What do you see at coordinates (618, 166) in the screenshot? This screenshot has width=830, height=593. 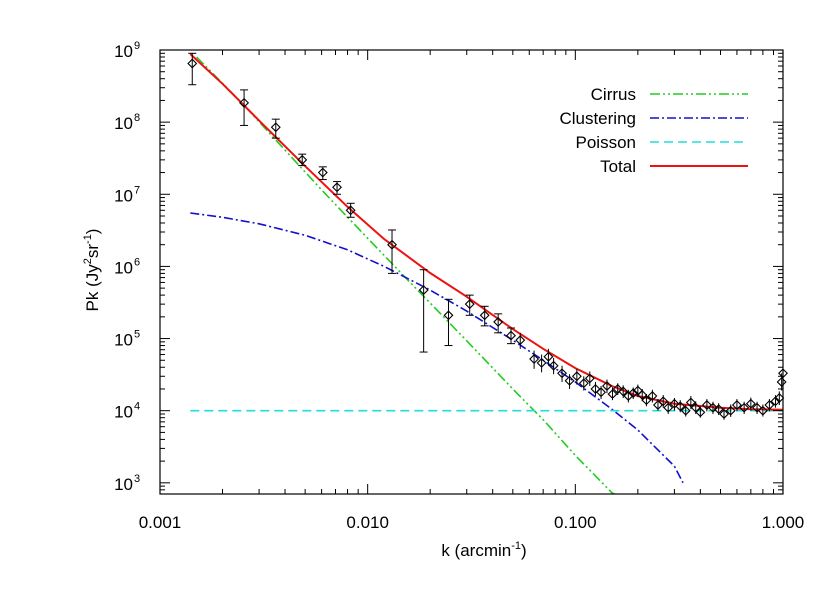 I see `legend-label-total: Total` at bounding box center [618, 166].